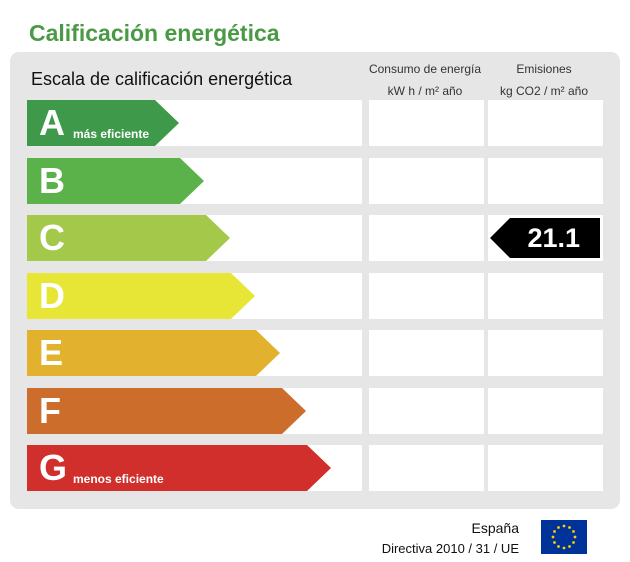 Image resolution: width=630 pixels, height=562 pixels. I want to click on consumption-cell-f, so click(426, 411).